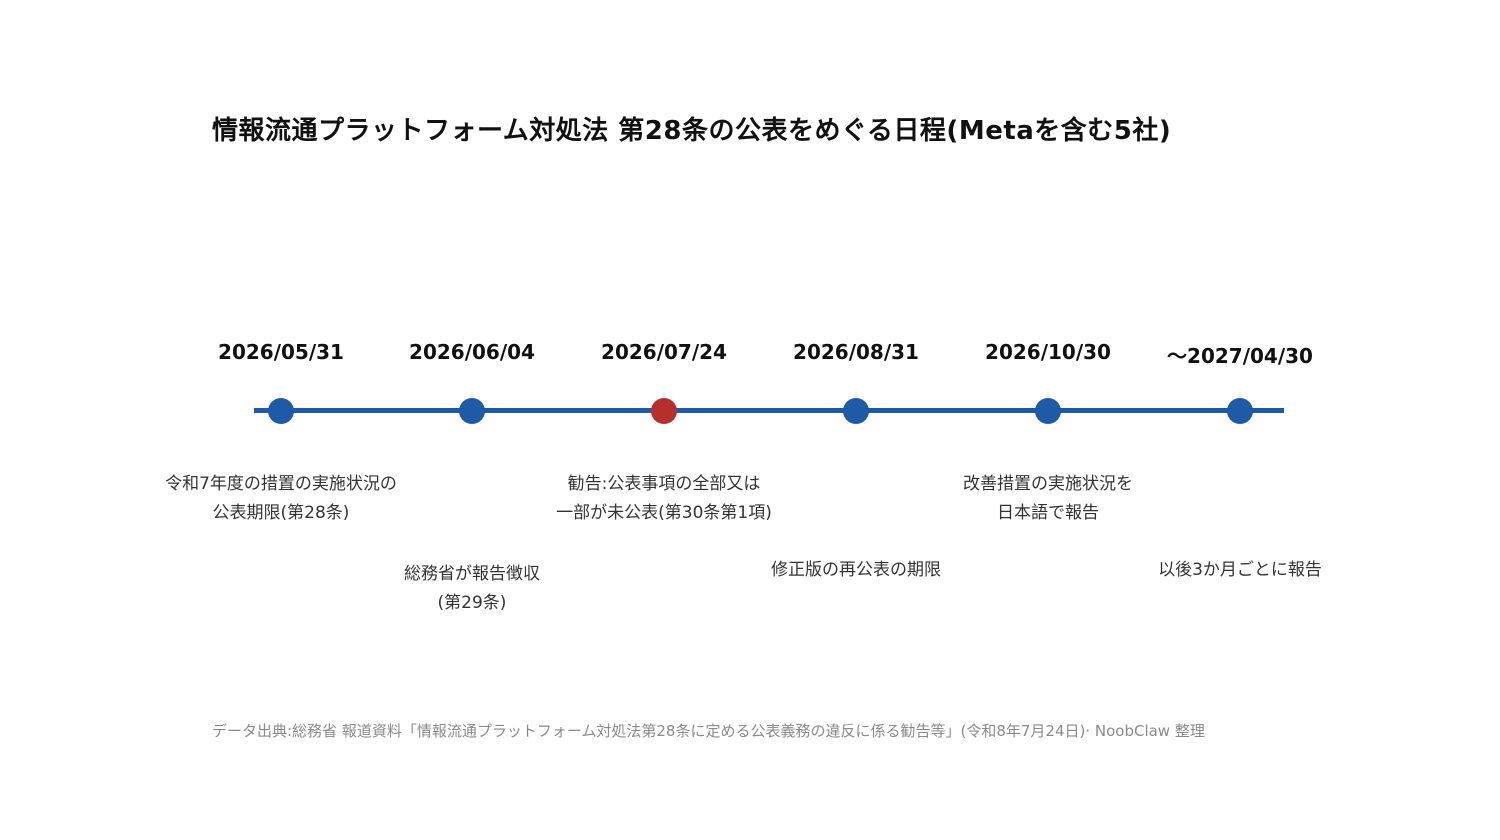 The width and height of the screenshot is (1500, 840). Describe the element at coordinates (1240, 356) in the screenshot. I see `milestone-date-6: 〜2027/04/30` at that location.